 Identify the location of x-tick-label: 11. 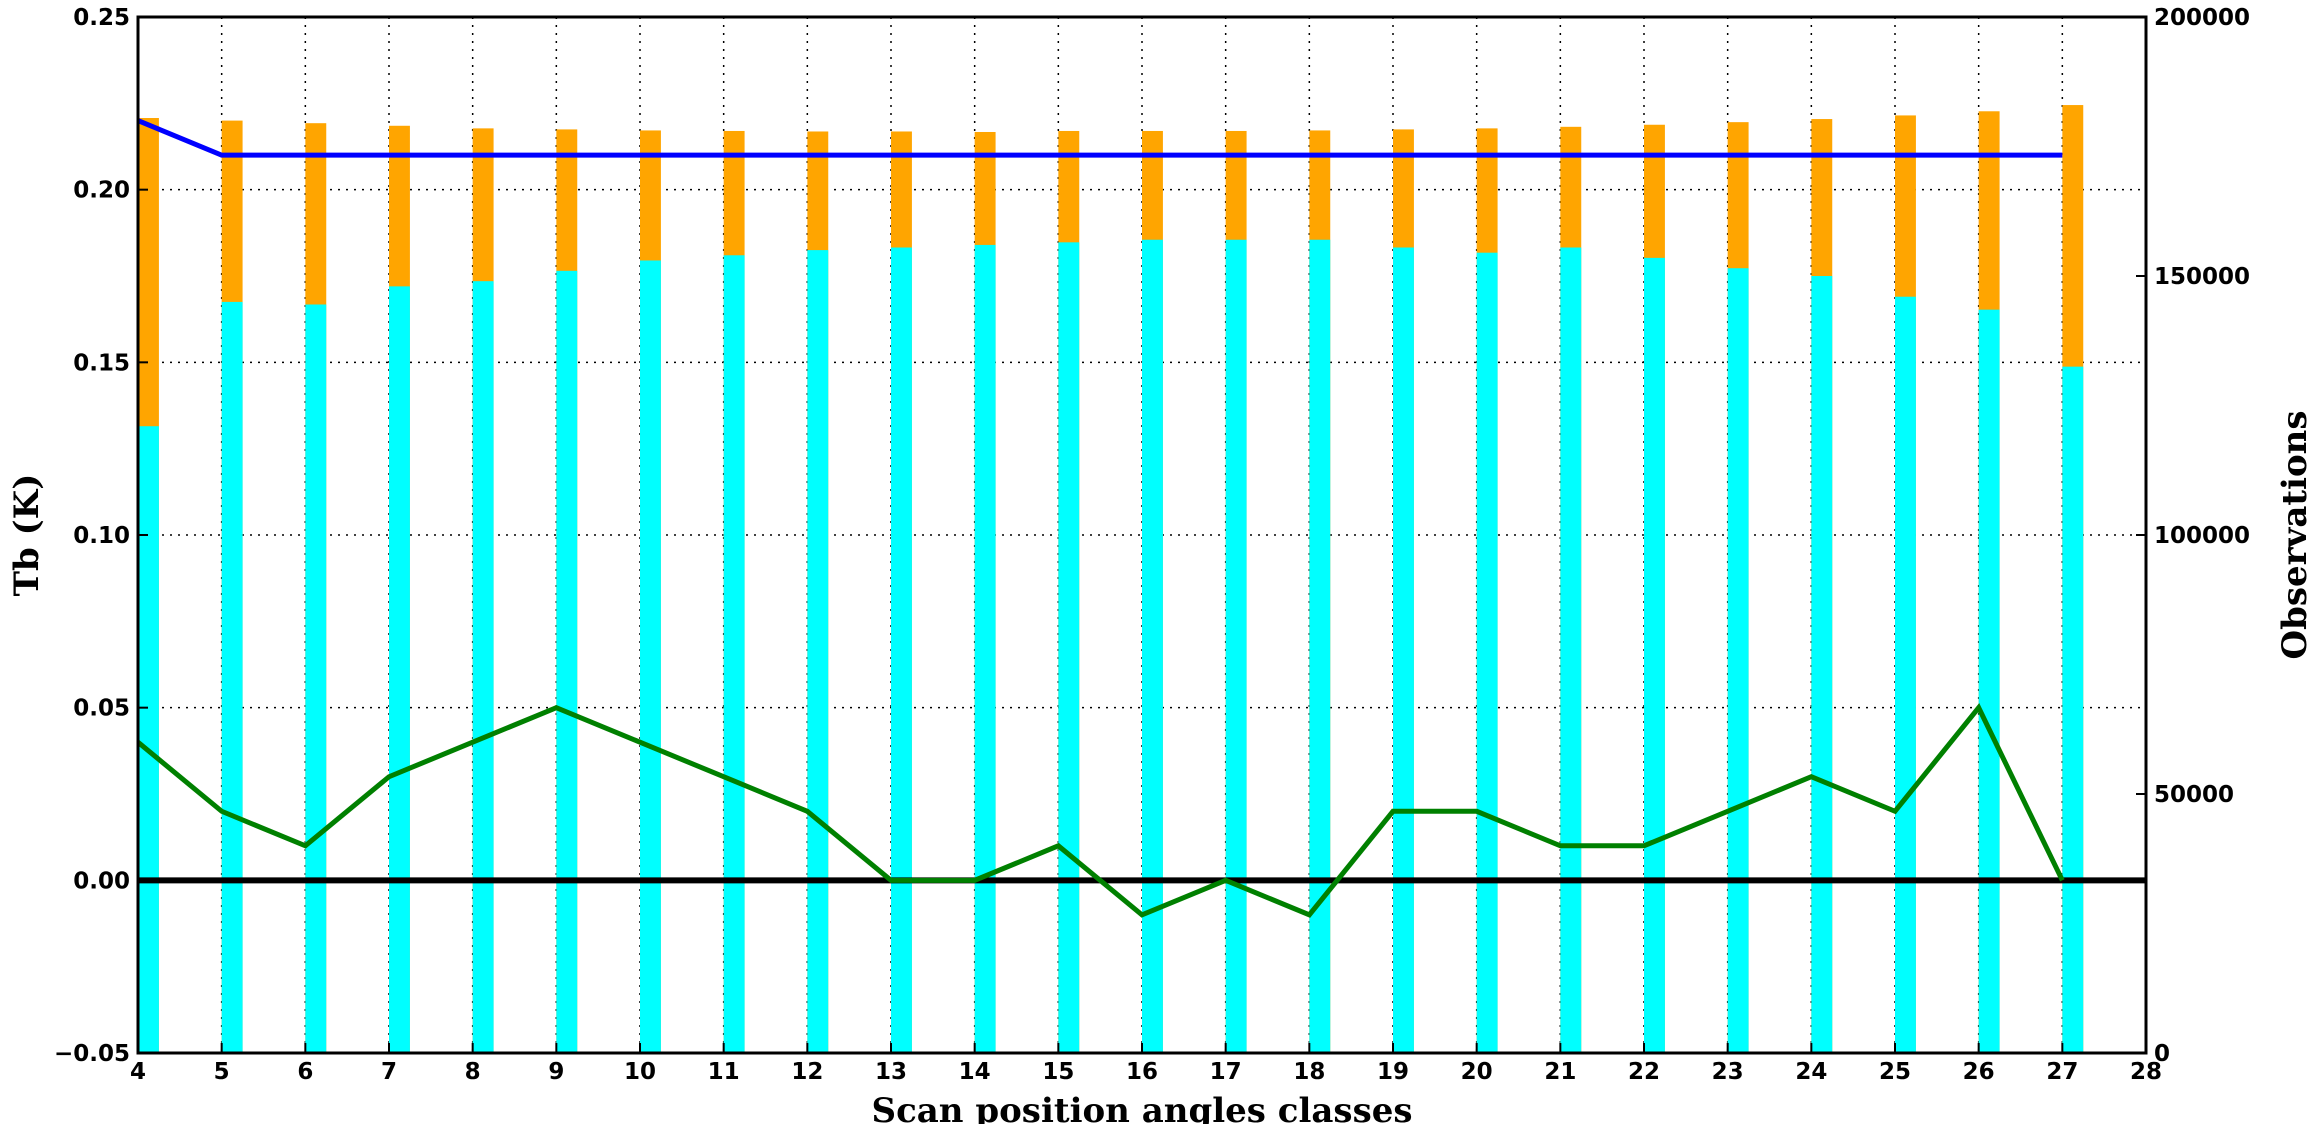
(724, 1072).